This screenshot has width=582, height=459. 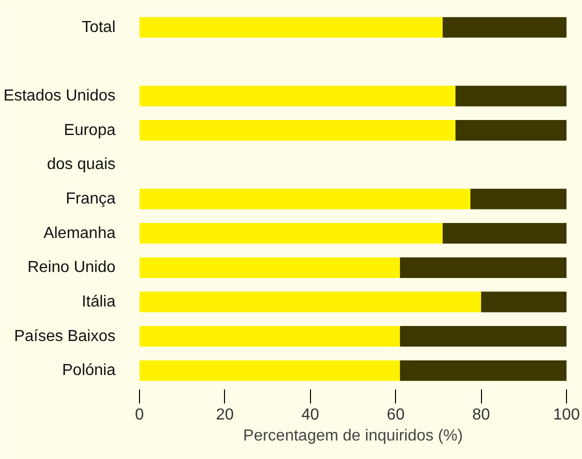 What do you see at coordinates (310, 415) in the screenshot?
I see `x-tick-label: 40` at bounding box center [310, 415].